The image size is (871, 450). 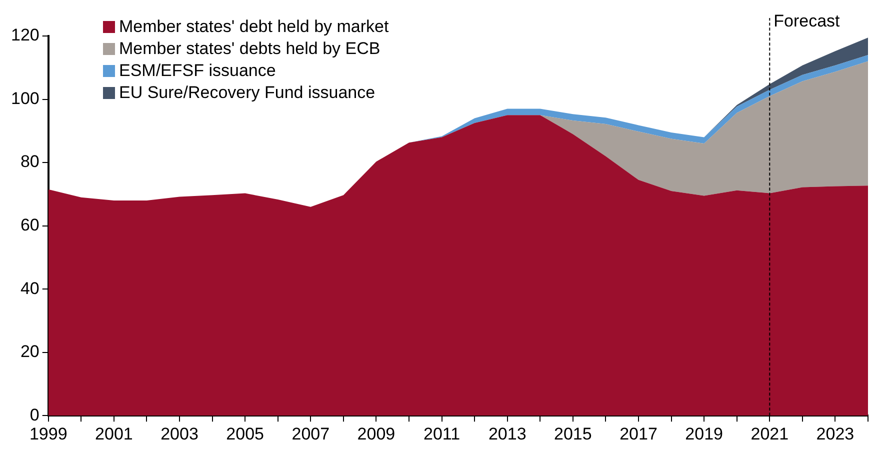 What do you see at coordinates (807, 21) in the screenshot?
I see `ref-line-label: Forecast` at bounding box center [807, 21].